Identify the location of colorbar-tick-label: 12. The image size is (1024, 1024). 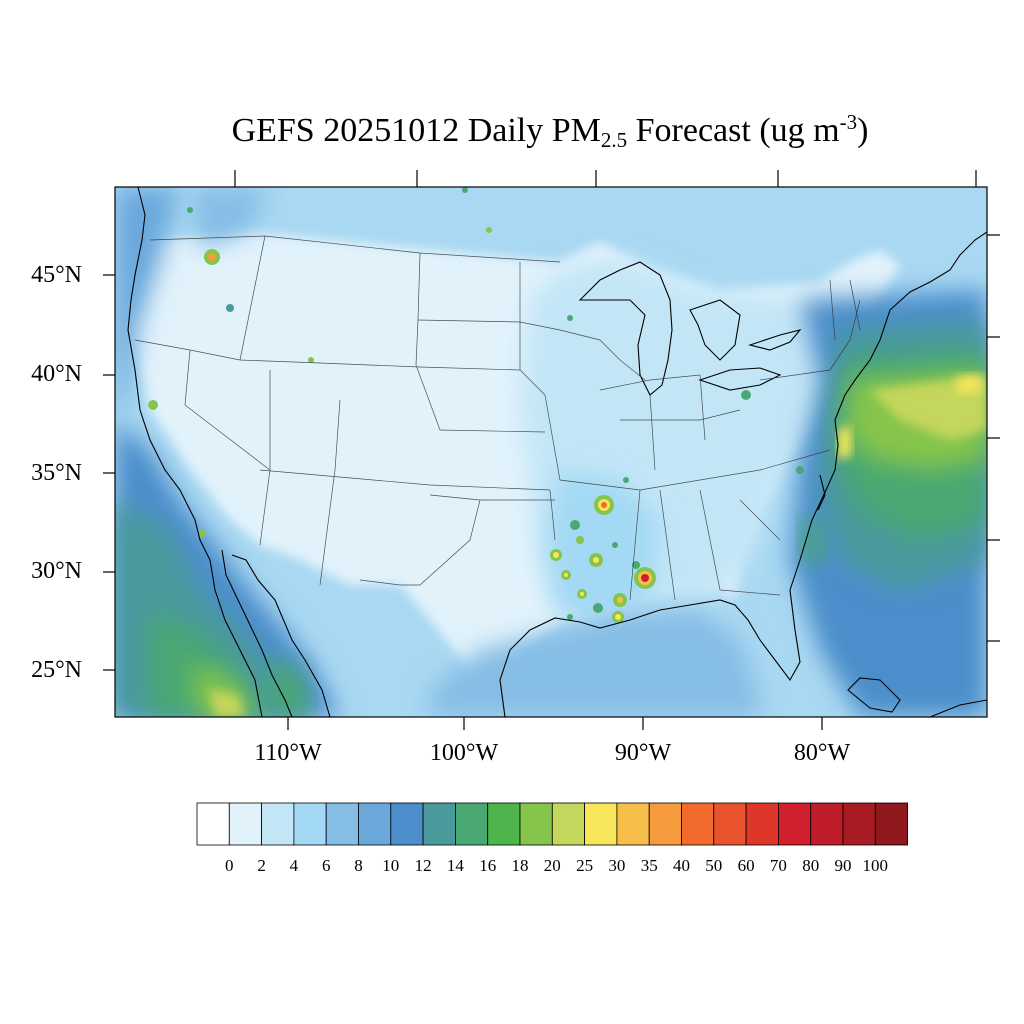
(423, 865).